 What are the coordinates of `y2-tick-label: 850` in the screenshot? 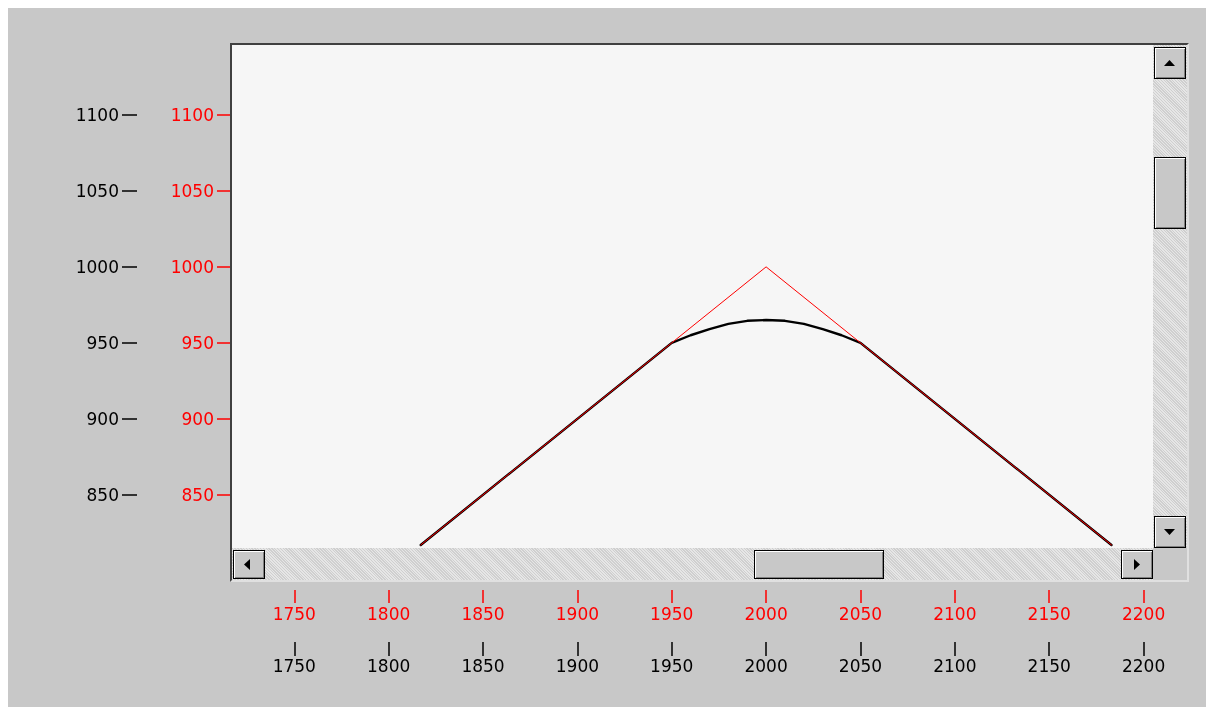 It's located at (197, 494).